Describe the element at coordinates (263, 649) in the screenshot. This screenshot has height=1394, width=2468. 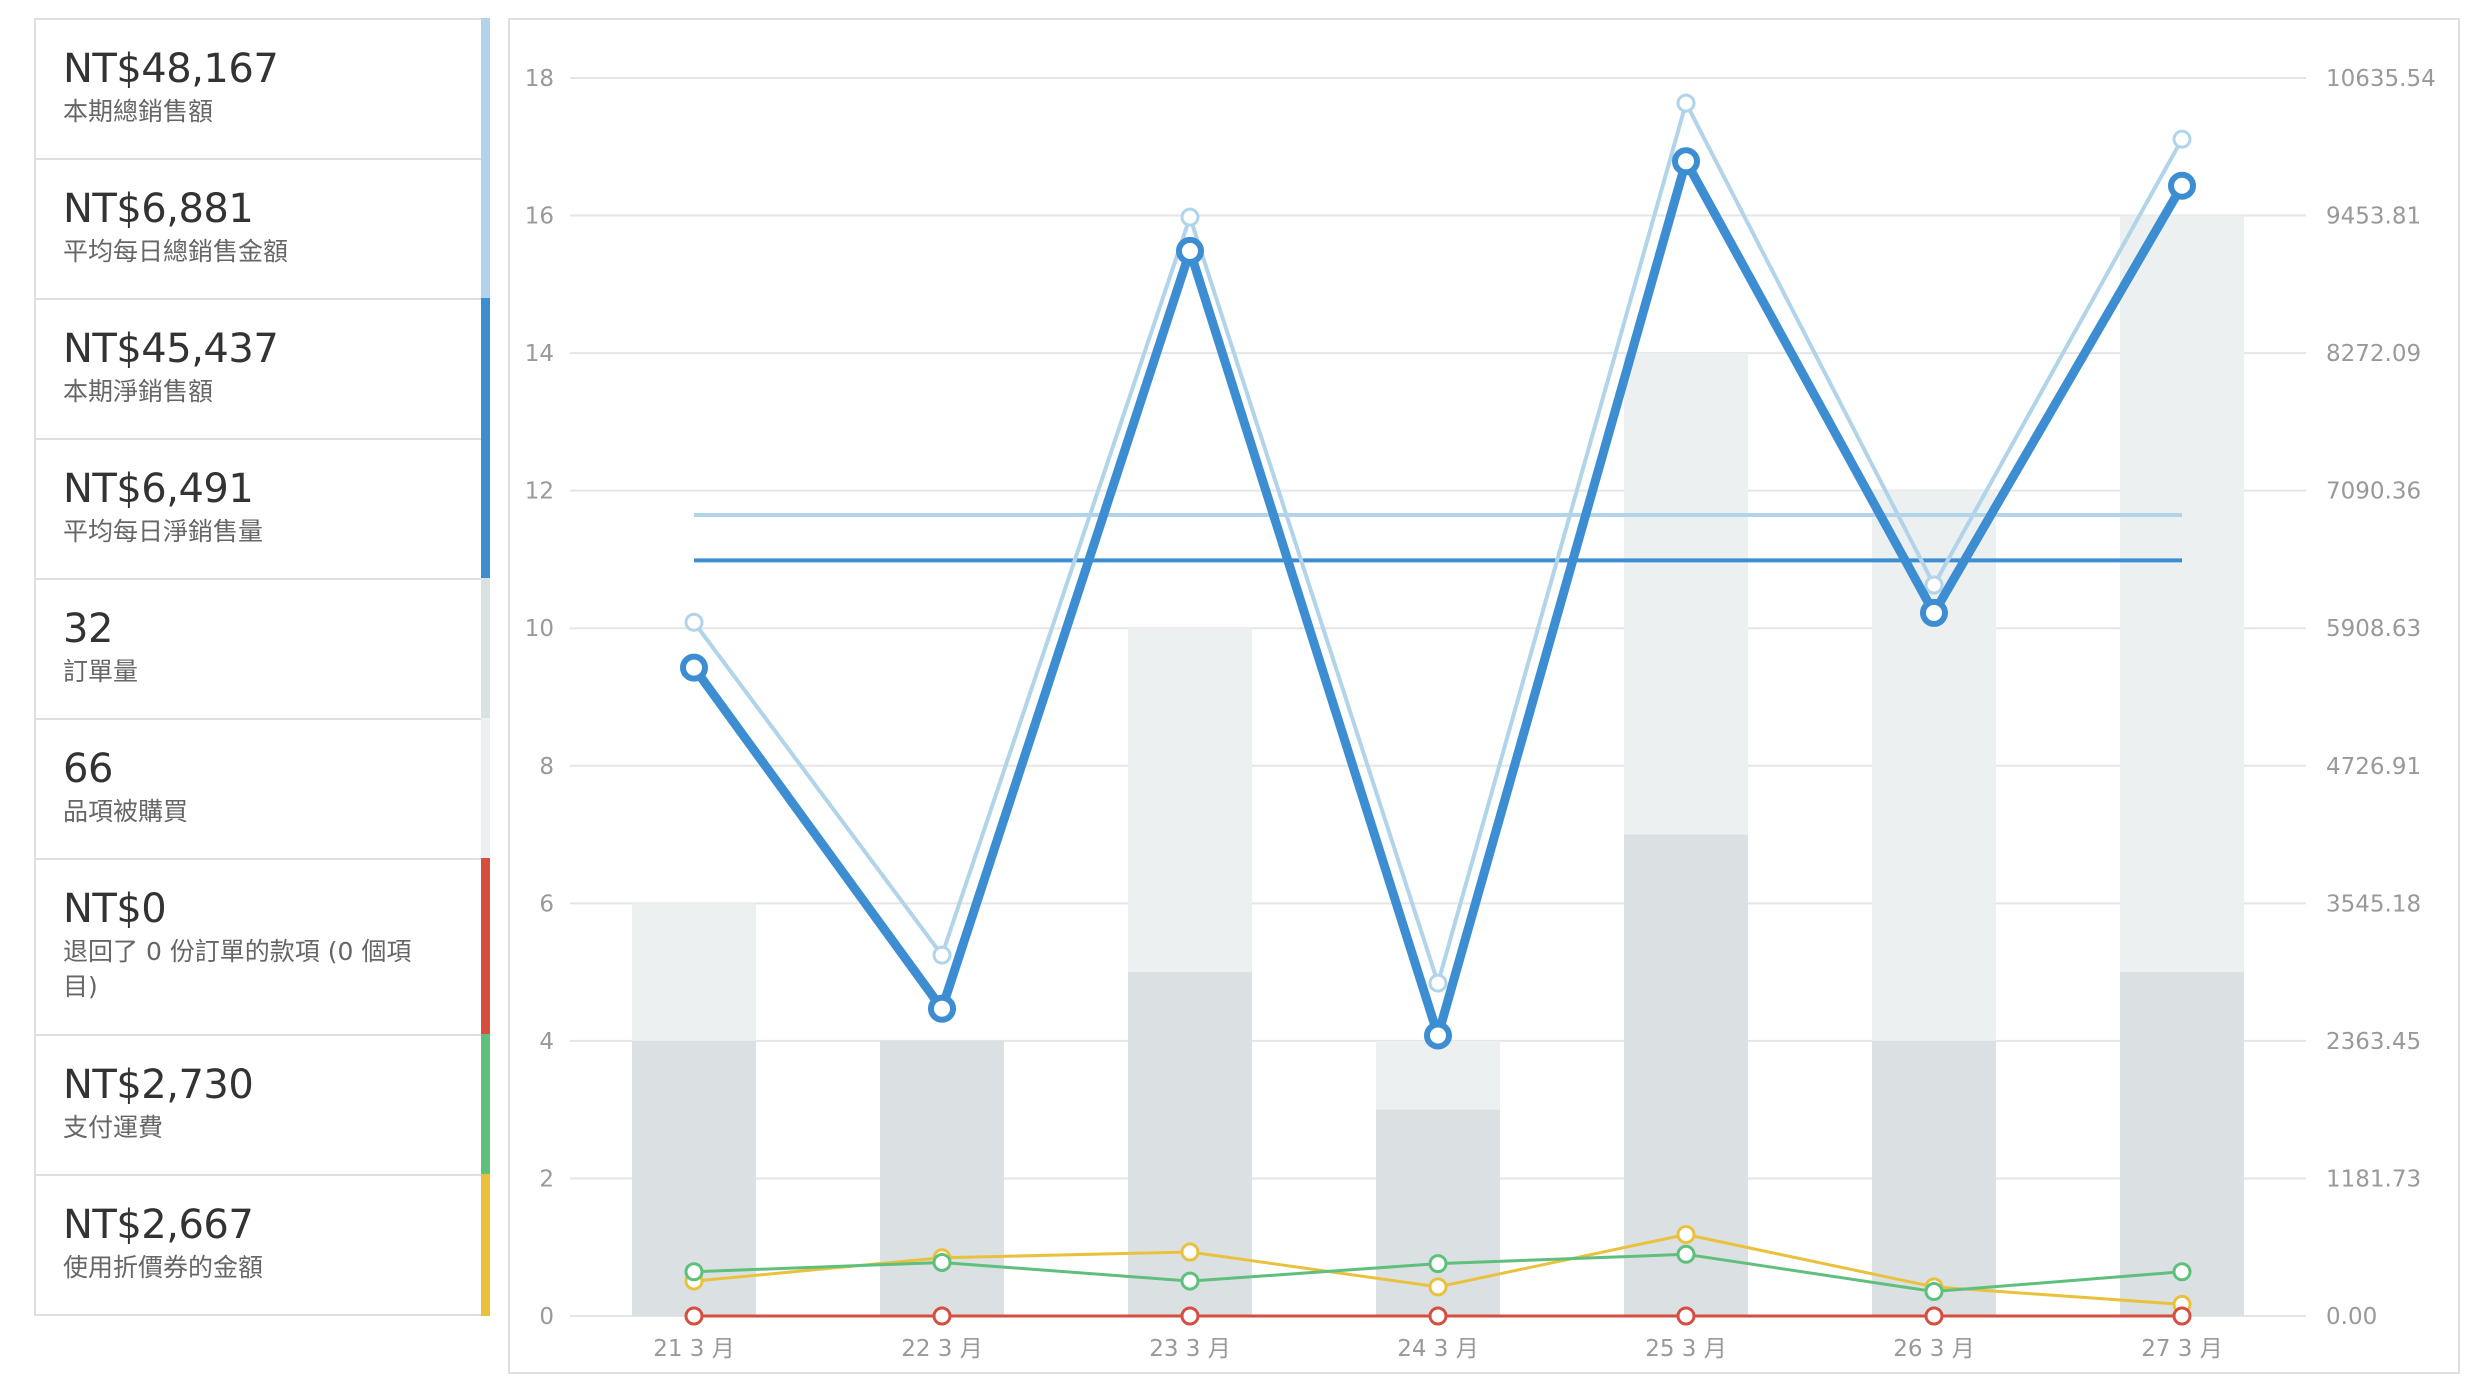
I see `legend-item-orders: 32 訂單量` at that location.